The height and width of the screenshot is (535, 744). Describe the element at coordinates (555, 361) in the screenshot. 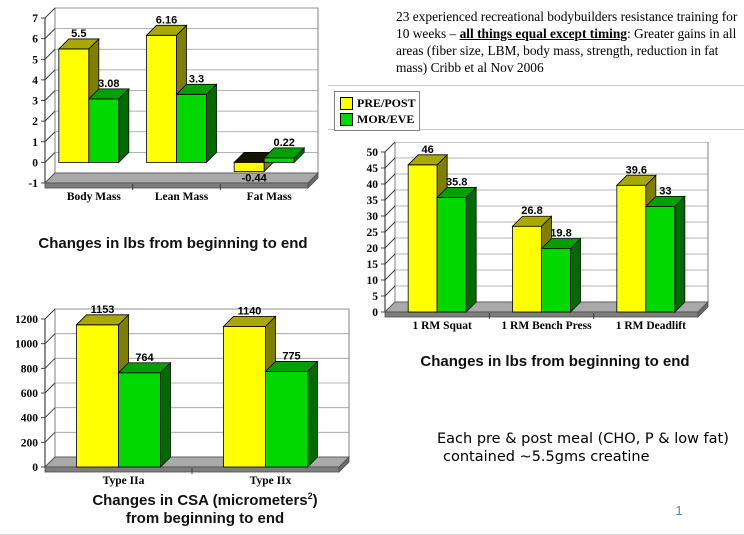

I see `caption-strength: Changes in lbs from beginning to end` at that location.